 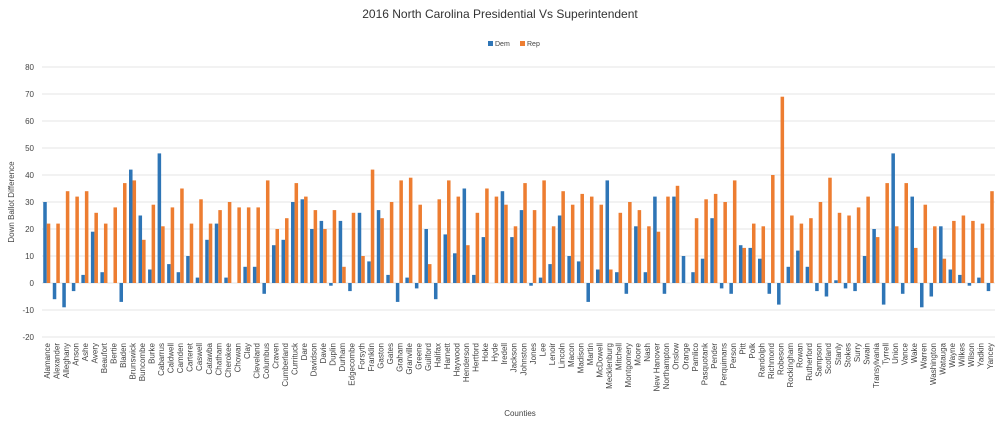 What do you see at coordinates (638, 353) in the screenshot?
I see `x-tick-label: Moore` at bounding box center [638, 353].